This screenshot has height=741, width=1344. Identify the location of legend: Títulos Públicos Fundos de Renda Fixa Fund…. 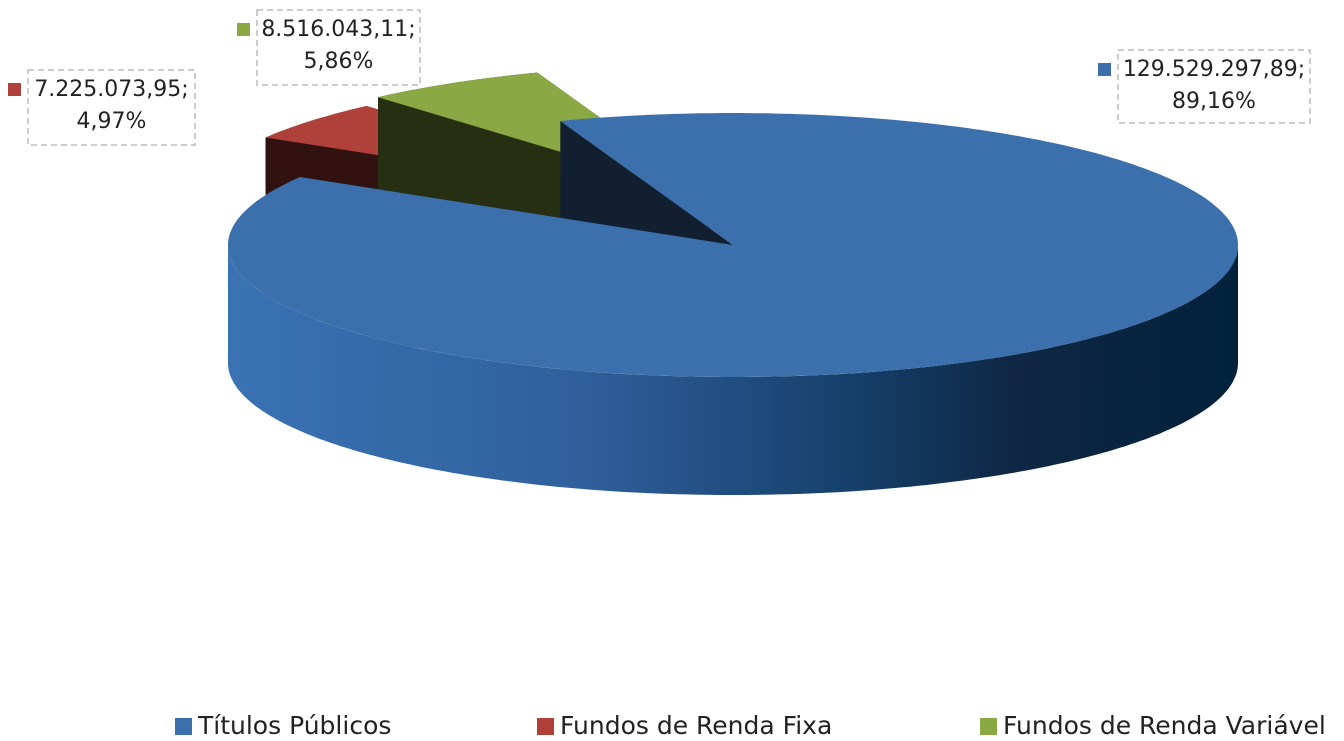
(750, 725).